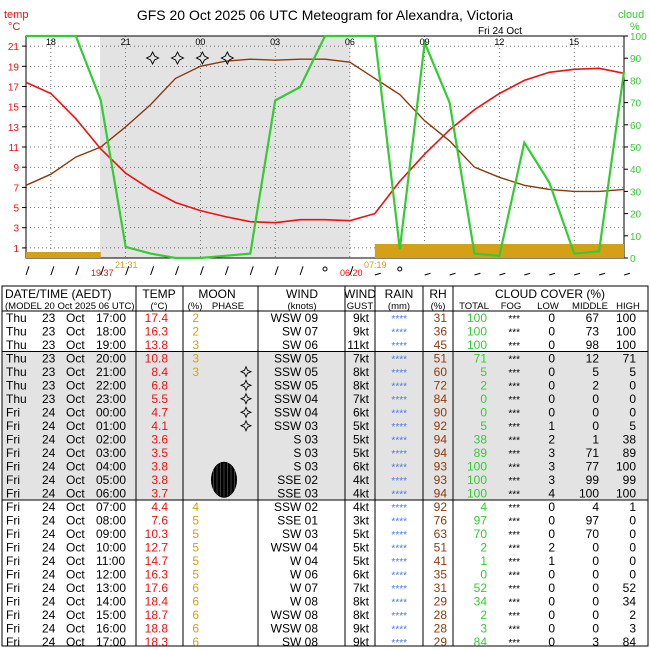 The height and width of the screenshot is (650, 650). Describe the element at coordinates (630, 440) in the screenshot. I see `cell-cloud-high: 38` at that location.